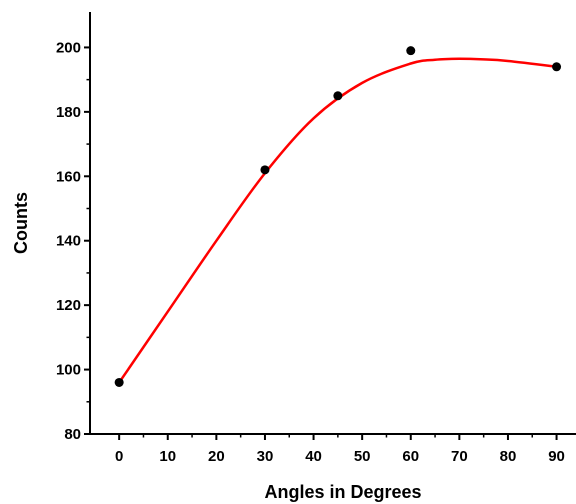  I want to click on y-tick-label: 200, so click(68, 47).